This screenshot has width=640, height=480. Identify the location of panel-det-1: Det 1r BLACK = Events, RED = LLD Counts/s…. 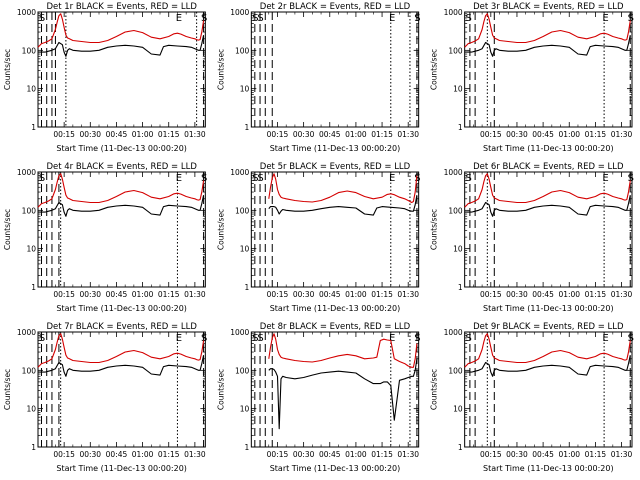
(105, 77).